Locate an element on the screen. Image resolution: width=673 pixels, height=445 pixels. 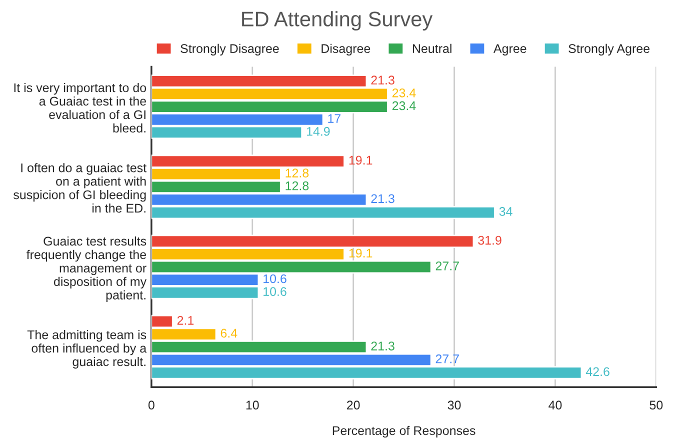
x-axis-title: Percentage of Responses is located at coordinates (404, 432).